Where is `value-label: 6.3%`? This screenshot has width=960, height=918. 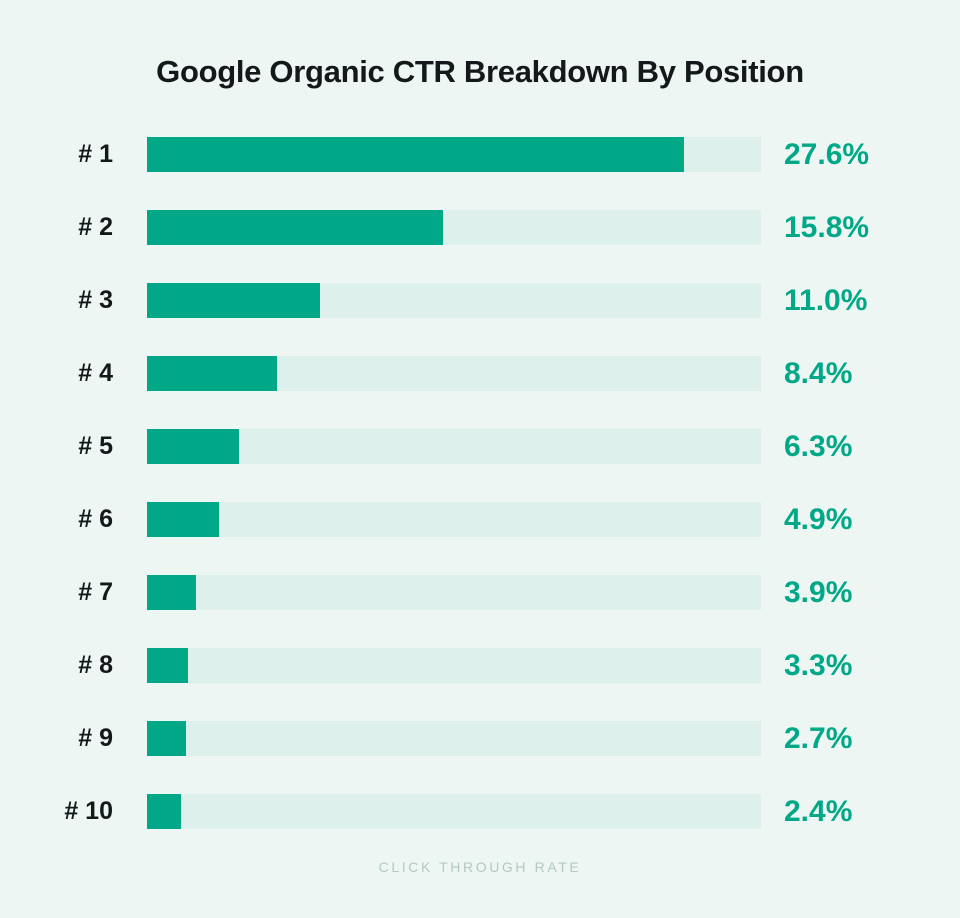
value-label: 6.3% is located at coordinates (818, 446).